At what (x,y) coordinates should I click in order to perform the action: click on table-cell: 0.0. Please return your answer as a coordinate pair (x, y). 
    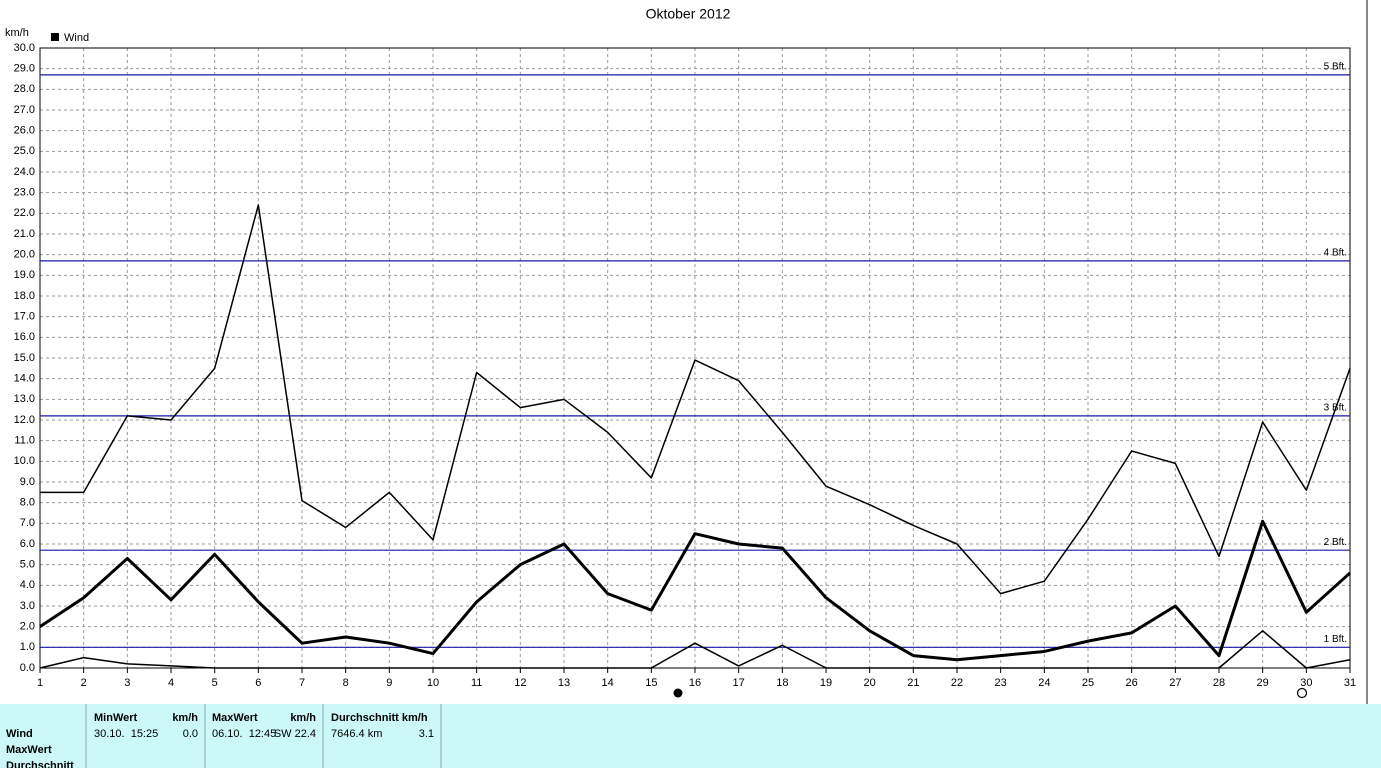
    Looking at the image, I should click on (190, 734).